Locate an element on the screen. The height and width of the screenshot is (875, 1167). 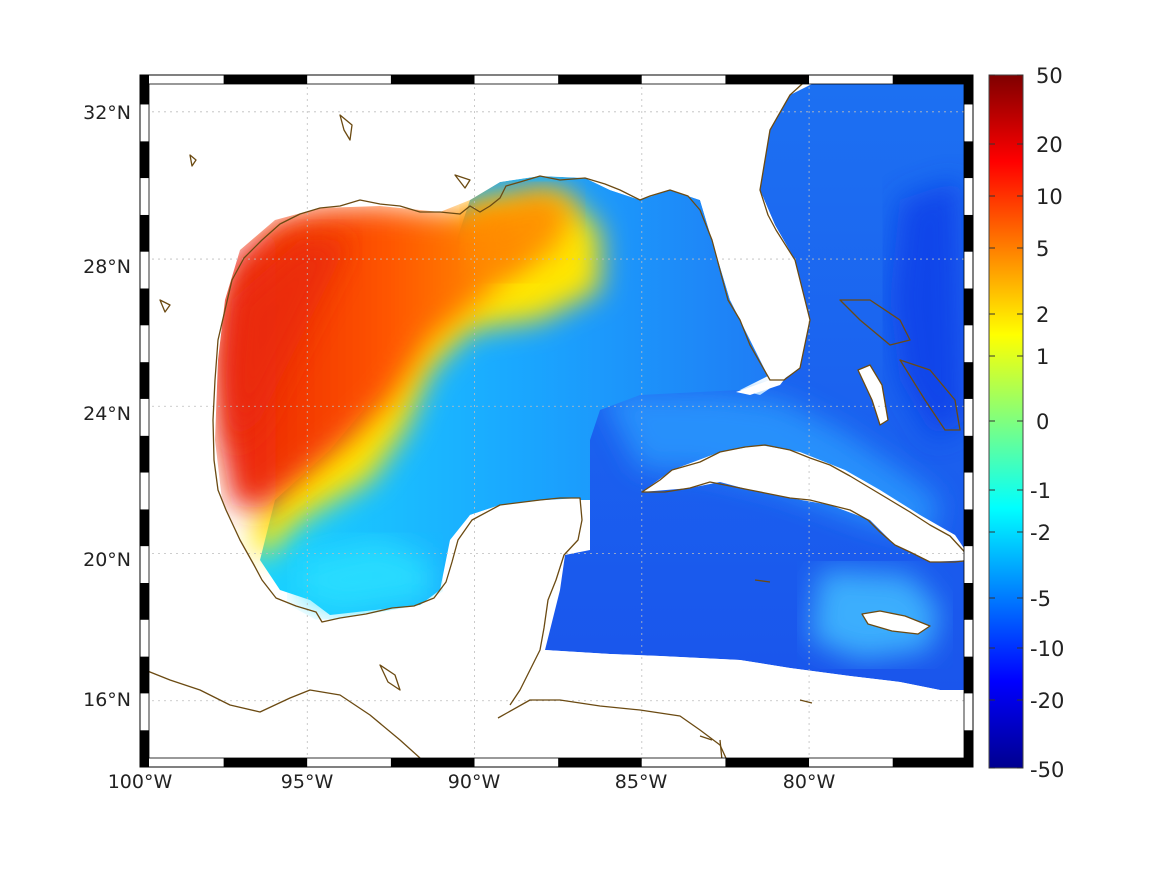
lat-label-32n: 32°N is located at coordinates (107, 113).